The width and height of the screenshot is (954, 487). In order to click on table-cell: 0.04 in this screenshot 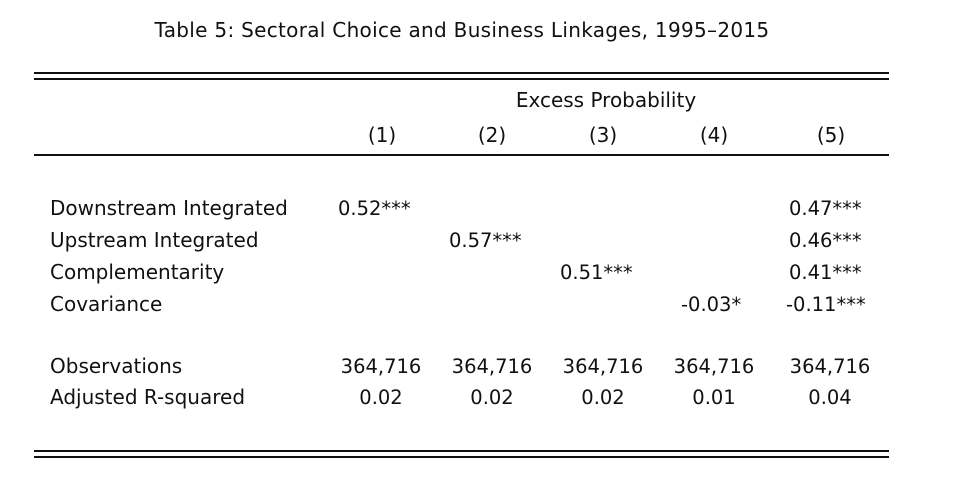, I will do `click(830, 397)`.